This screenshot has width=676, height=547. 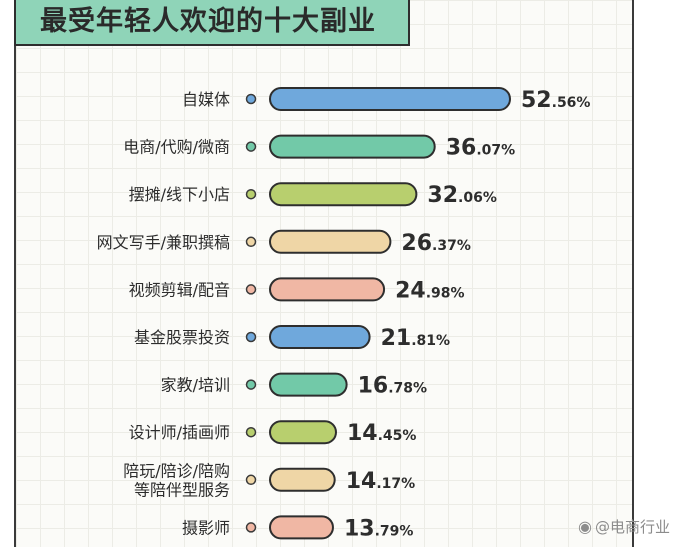 What do you see at coordinates (195, 385) in the screenshot?
I see `category-label: 家教/培训` at bounding box center [195, 385].